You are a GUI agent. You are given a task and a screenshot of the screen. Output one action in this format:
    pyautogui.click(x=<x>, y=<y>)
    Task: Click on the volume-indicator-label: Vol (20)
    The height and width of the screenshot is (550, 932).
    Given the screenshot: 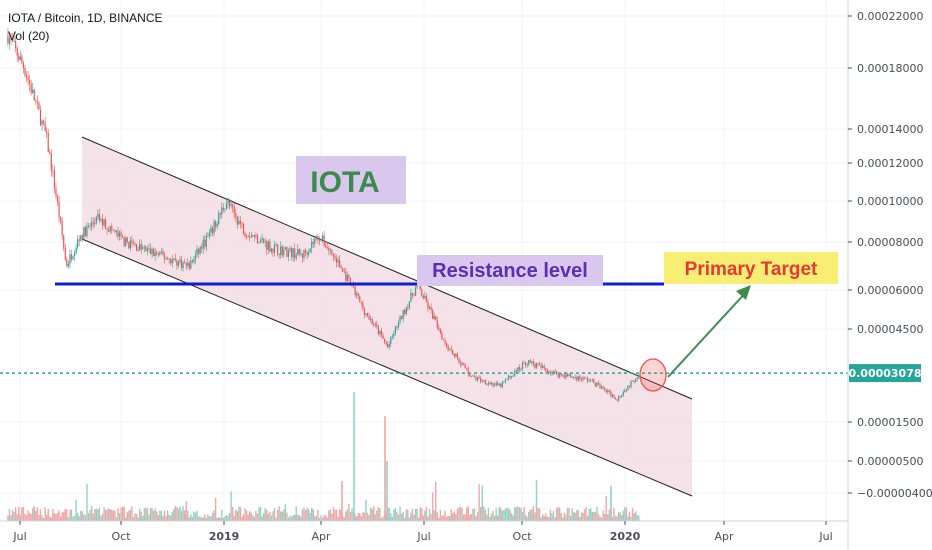 What is the action you would take?
    pyautogui.click(x=28, y=36)
    